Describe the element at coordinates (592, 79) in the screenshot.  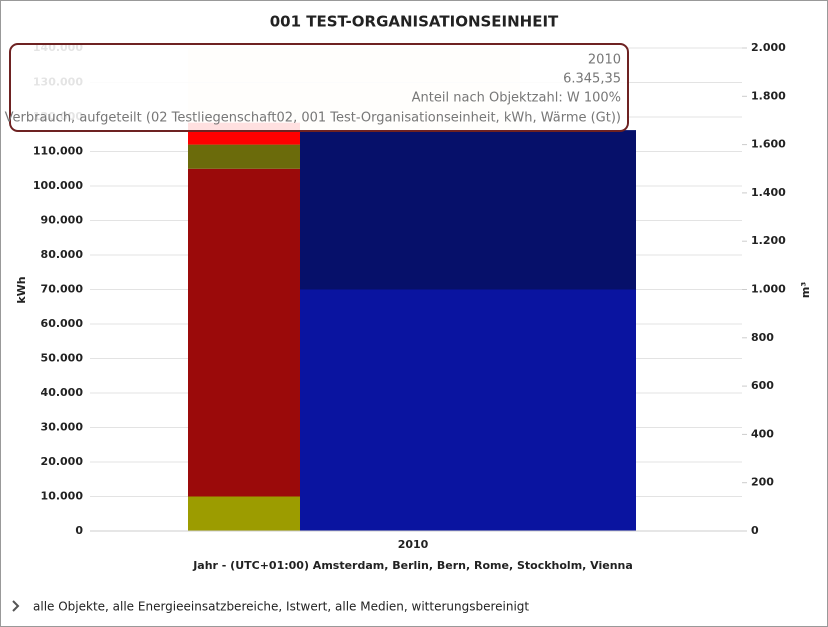
I see `tooltip-value: 6.345,35` at that location.